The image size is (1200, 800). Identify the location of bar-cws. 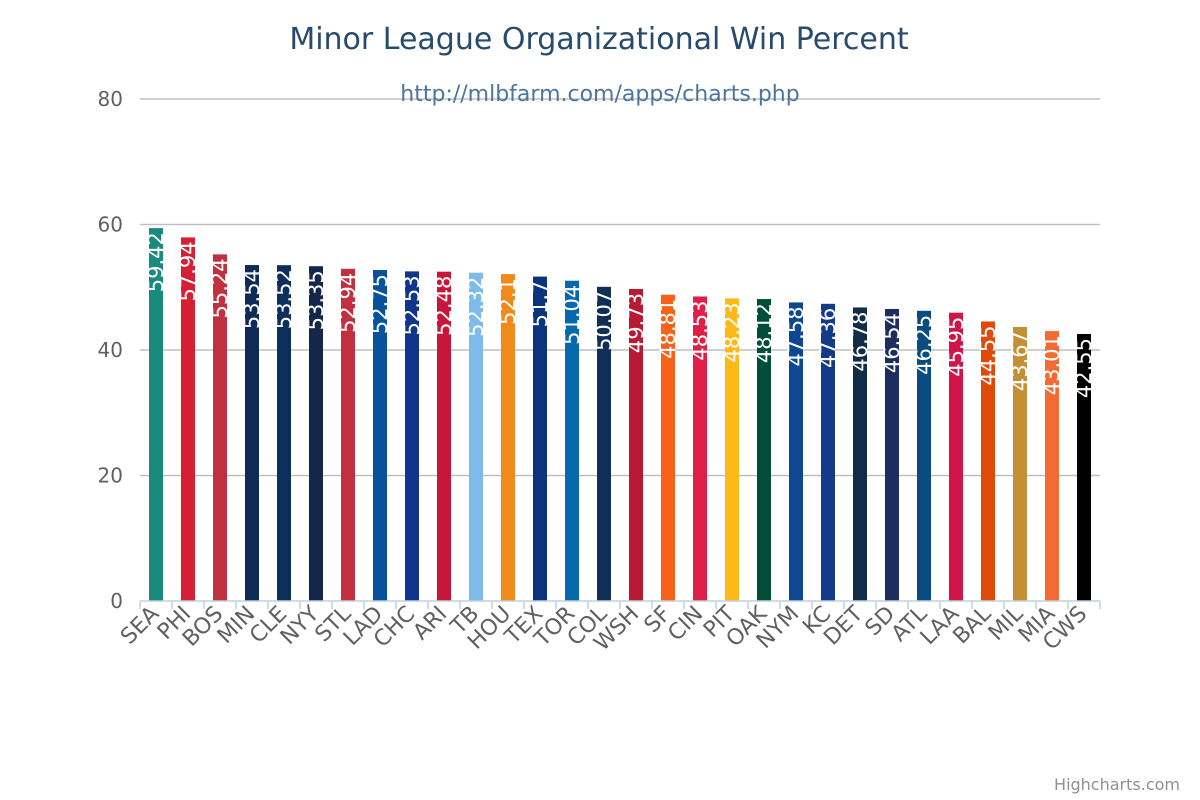
(1084, 467).